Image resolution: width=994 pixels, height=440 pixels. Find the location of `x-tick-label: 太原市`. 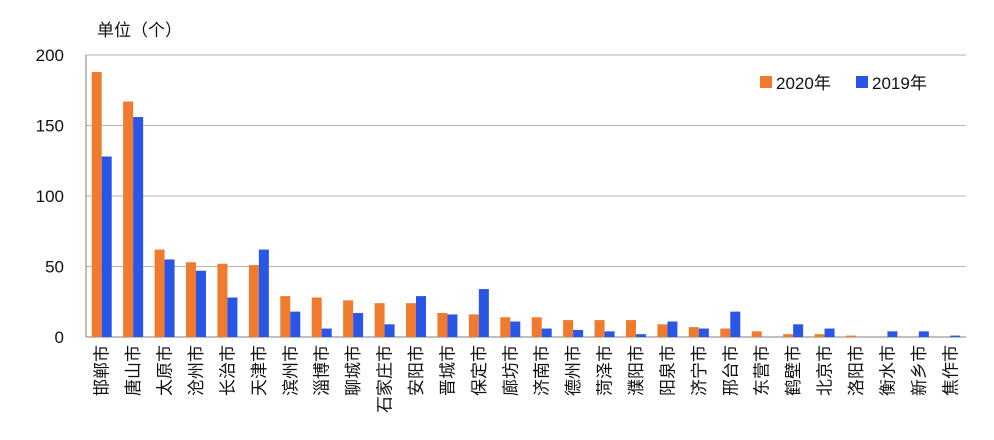

x-tick-label: 太原市 is located at coordinates (166, 370).